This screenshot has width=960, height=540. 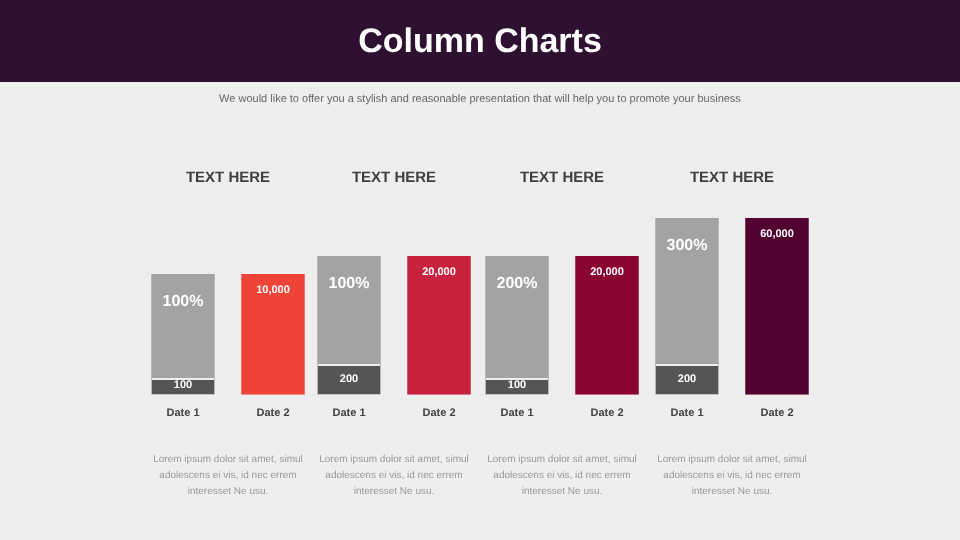 What do you see at coordinates (517, 283) in the screenshot?
I see `data-label: 200%` at bounding box center [517, 283].